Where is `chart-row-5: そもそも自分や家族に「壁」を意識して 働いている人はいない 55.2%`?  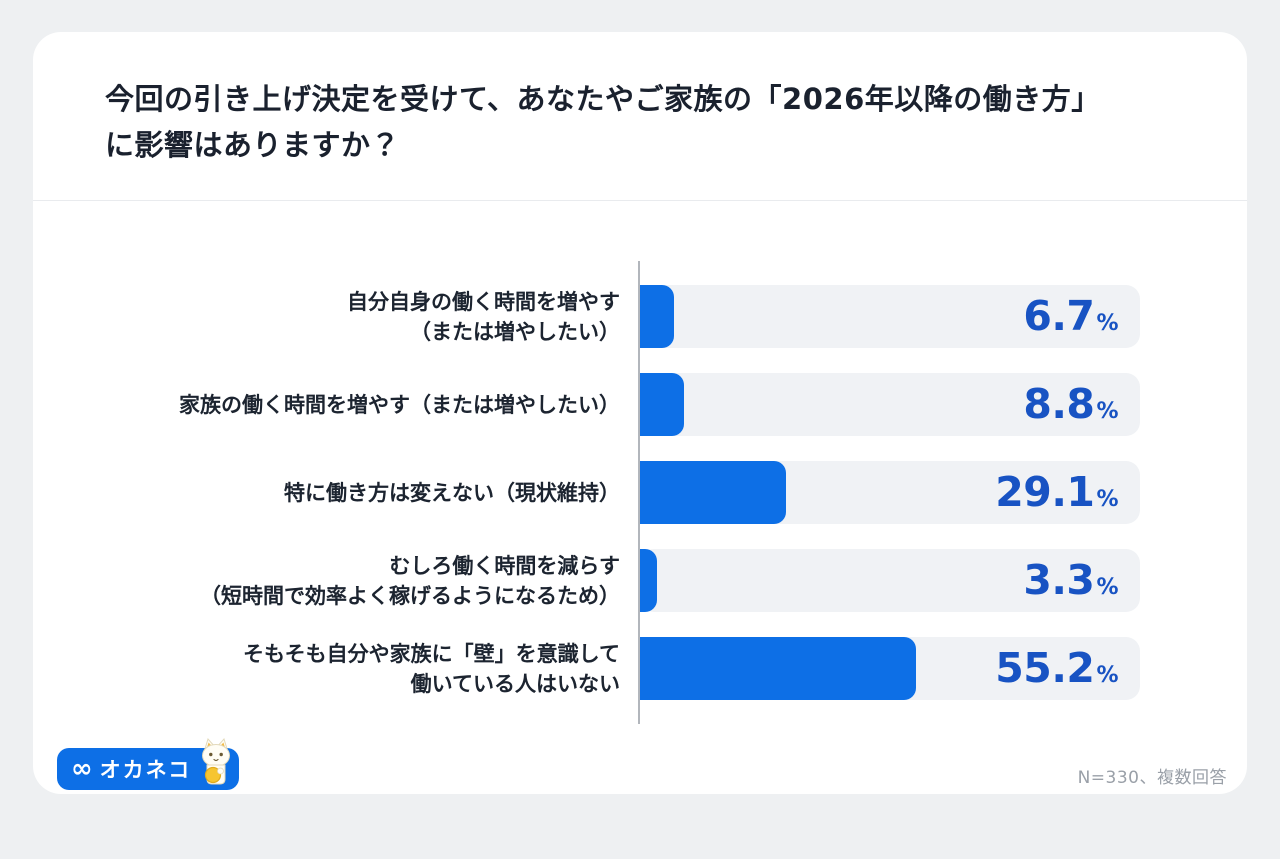 chart-row-5: そもそも自分や家族に「壁」を意識して 働いている人はいない 55.2% is located at coordinates (640, 668).